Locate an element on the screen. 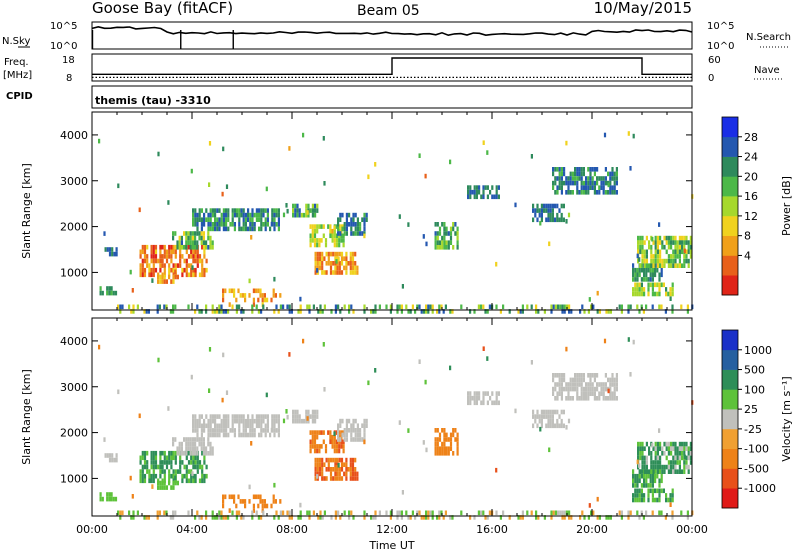 The width and height of the screenshot is (800, 554). power-colorbar-swatches is located at coordinates (730, 206).